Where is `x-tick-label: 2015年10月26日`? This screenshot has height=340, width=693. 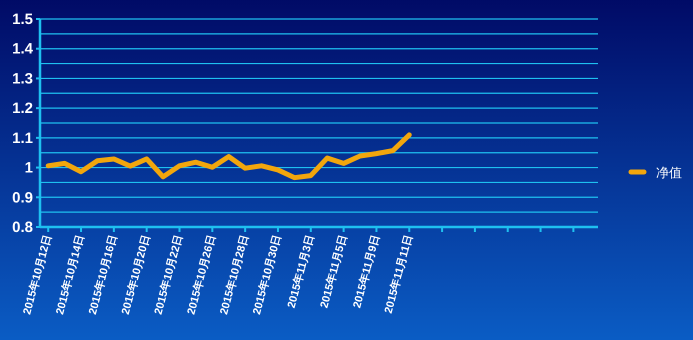 x-tick-label: 2015年10月26日 is located at coordinates (201, 274).